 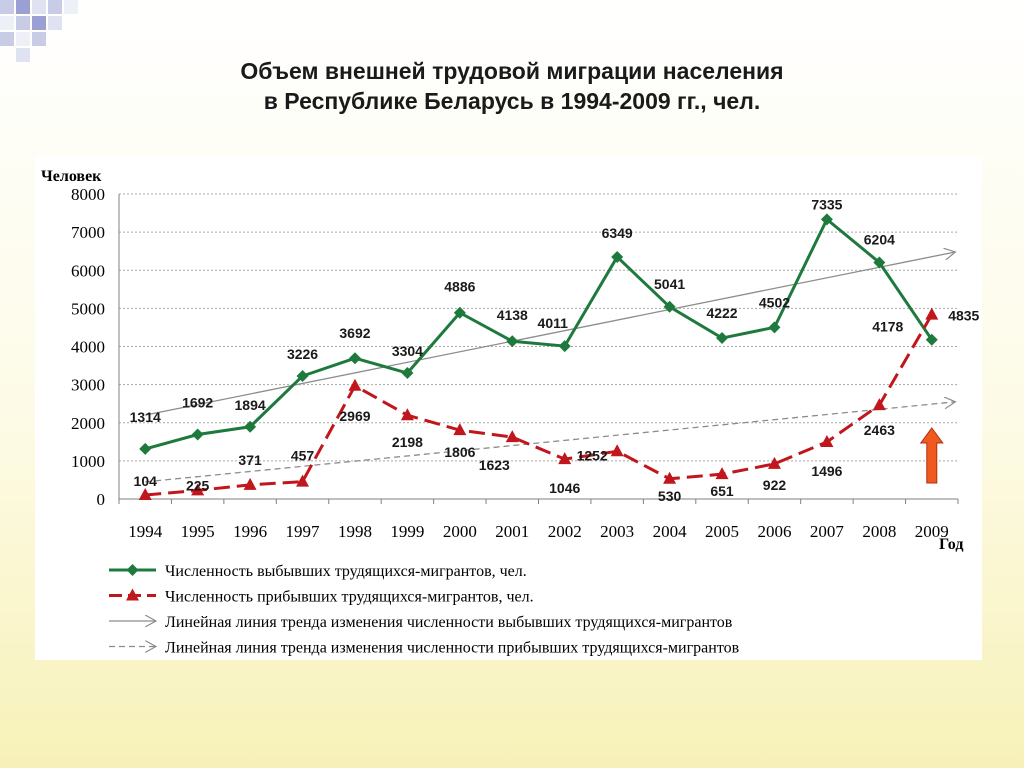 What do you see at coordinates (564, 488) in the screenshot?
I see `series-arrived-data-label: 1046` at bounding box center [564, 488].